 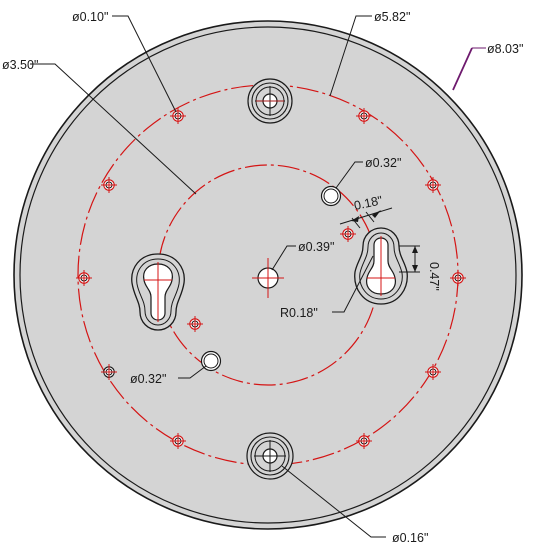 I want to click on label-bolt-circle-outer: ø5.82", so click(x=392, y=17).